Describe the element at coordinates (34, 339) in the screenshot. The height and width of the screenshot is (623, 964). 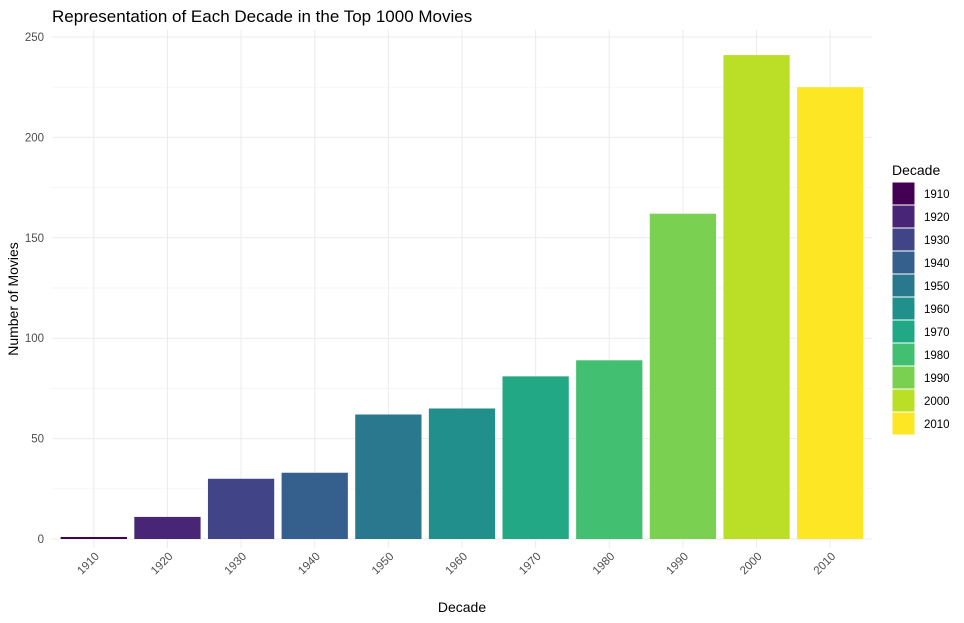
I see `y-tick-label: 100` at that location.